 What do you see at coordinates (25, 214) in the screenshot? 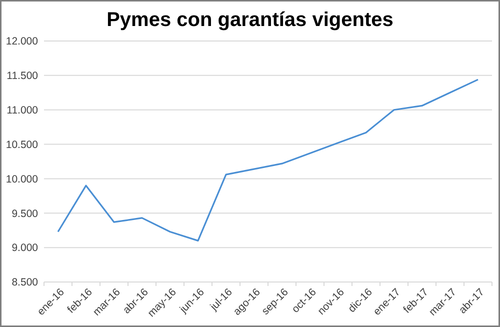
I see `y-tick-label: 9.500` at bounding box center [25, 214].